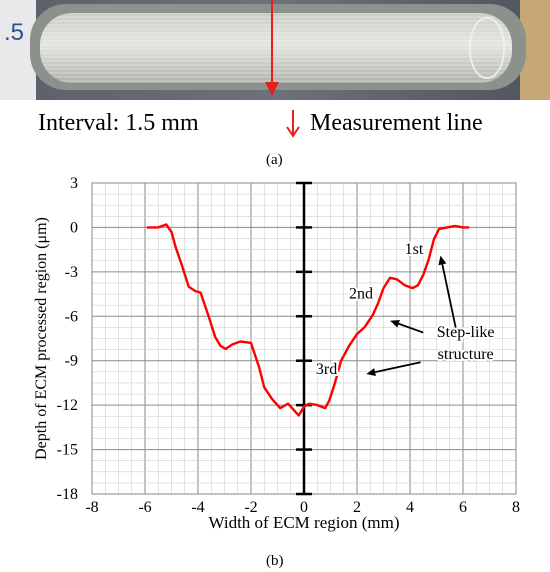 The height and width of the screenshot is (572, 550). I want to click on panel-label-b: (b), so click(275, 561).